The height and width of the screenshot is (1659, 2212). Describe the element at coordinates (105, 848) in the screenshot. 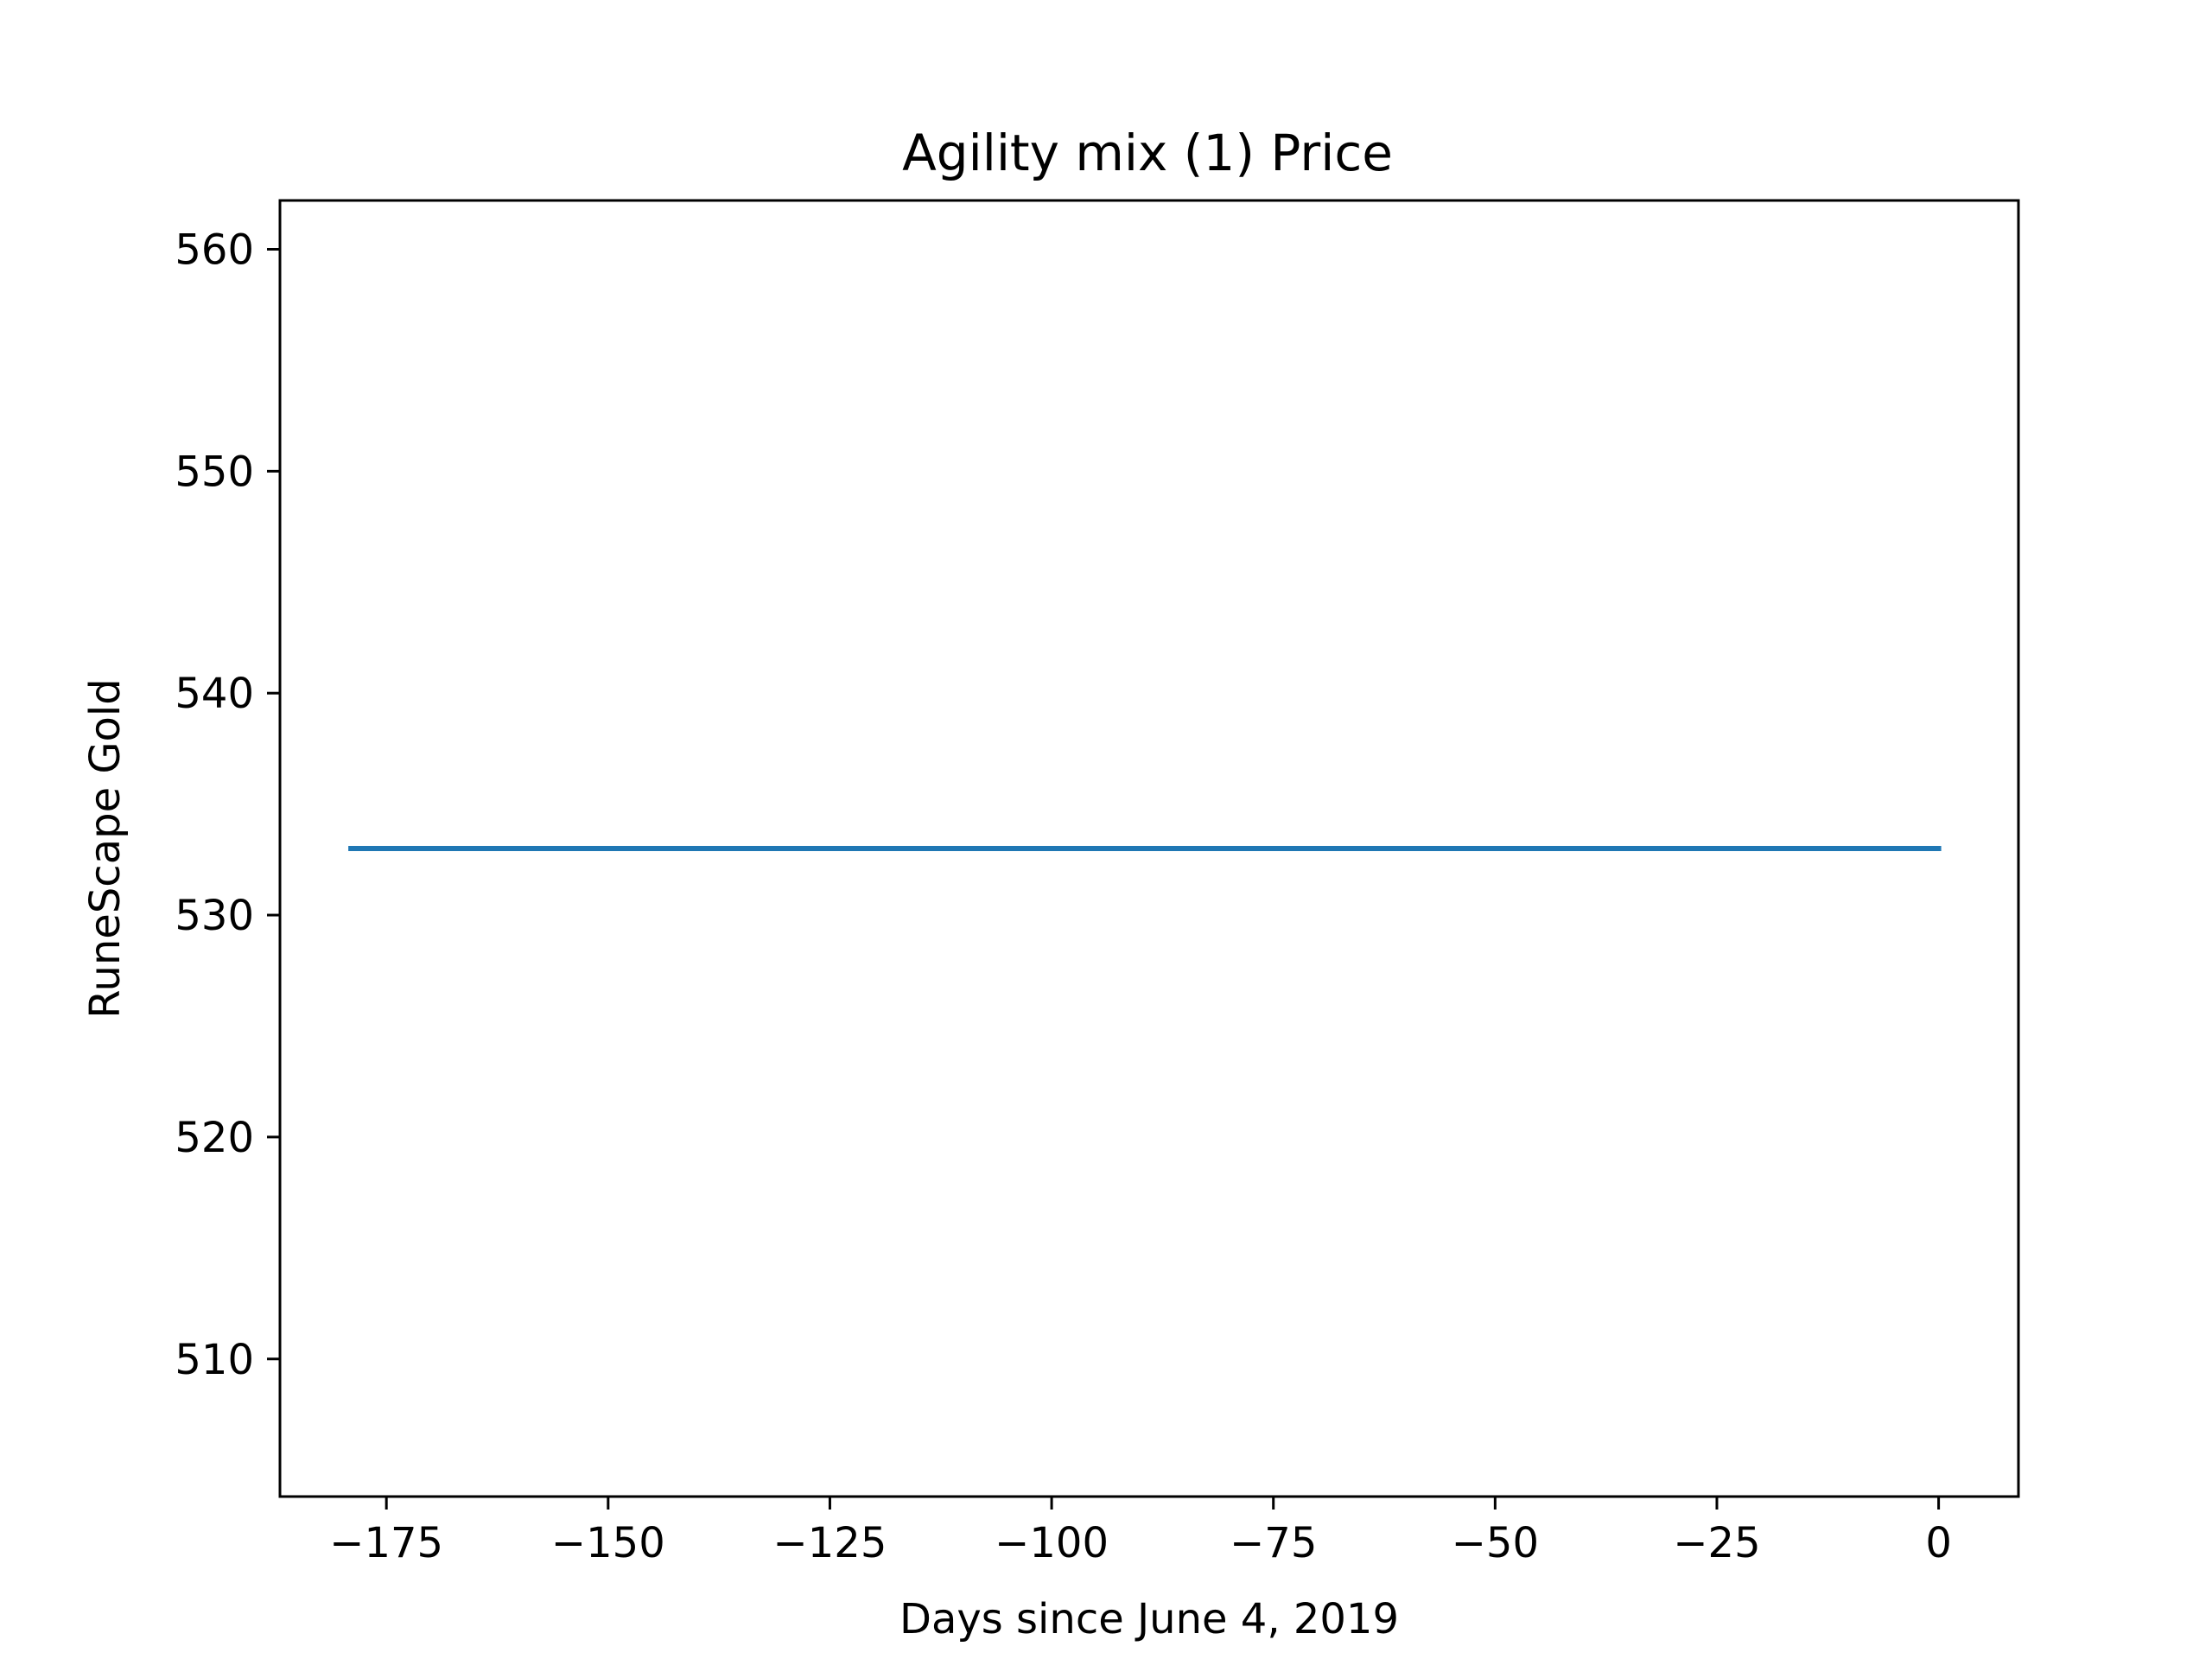

I see `y-axis-label: RuneScape Gold` at that location.